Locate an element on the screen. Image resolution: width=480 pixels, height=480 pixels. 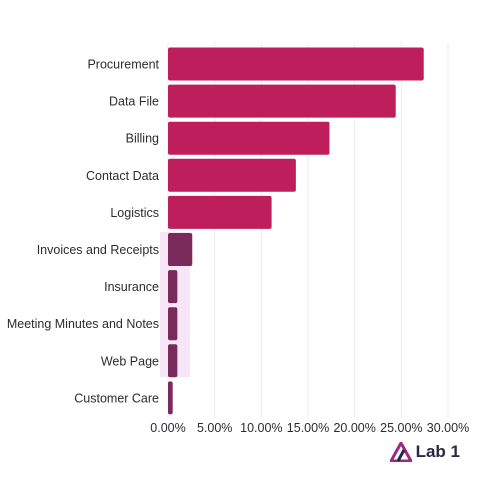
x-tick-labels: 0.00% 5.00% 10.00% 15.00% 20.00% 25.00% 30.00% is located at coordinates (309, 428).